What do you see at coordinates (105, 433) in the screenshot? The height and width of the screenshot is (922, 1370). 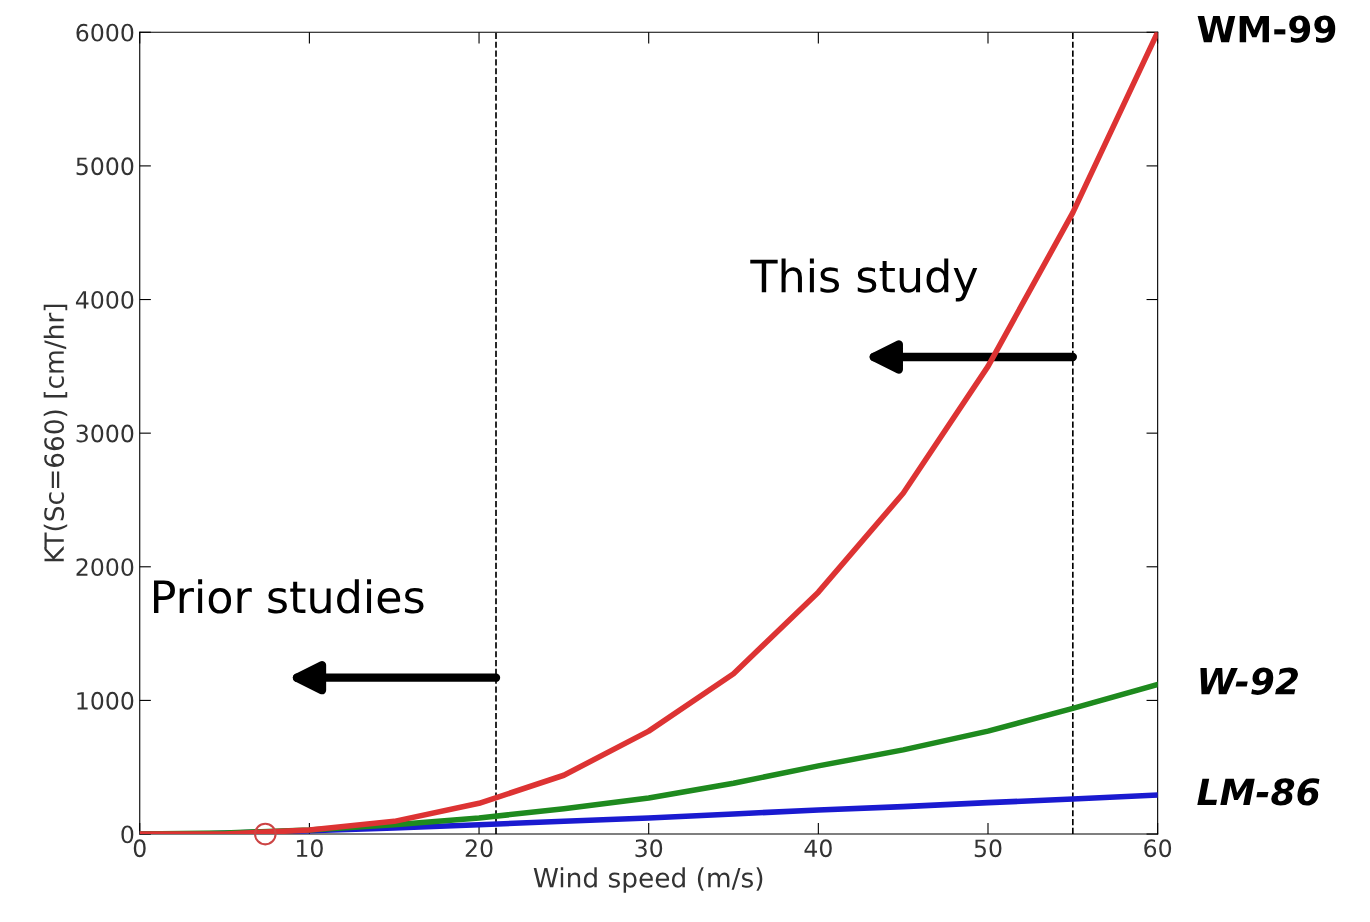 I see `y-tick-label: 3000` at bounding box center [105, 433].